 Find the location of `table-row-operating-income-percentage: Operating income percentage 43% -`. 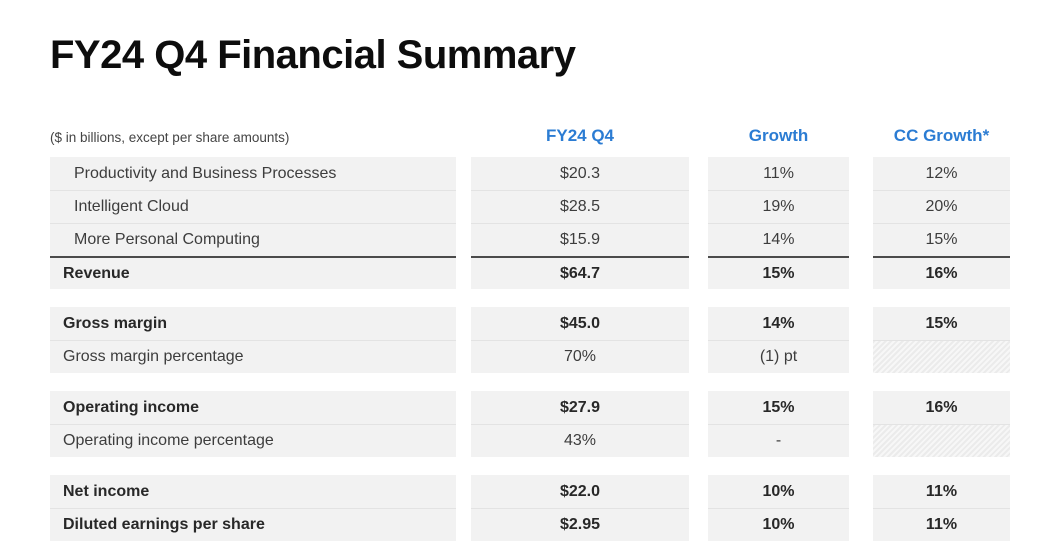

table-row-operating-income-percentage: Operating income percentage 43% - is located at coordinates (530, 440).